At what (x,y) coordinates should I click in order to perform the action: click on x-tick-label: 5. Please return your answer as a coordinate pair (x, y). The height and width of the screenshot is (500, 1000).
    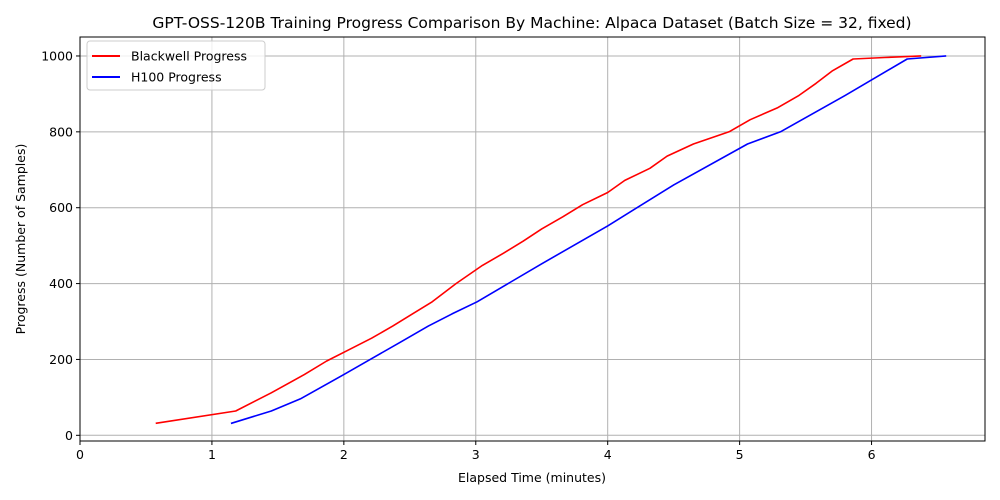
    Looking at the image, I should click on (740, 454).